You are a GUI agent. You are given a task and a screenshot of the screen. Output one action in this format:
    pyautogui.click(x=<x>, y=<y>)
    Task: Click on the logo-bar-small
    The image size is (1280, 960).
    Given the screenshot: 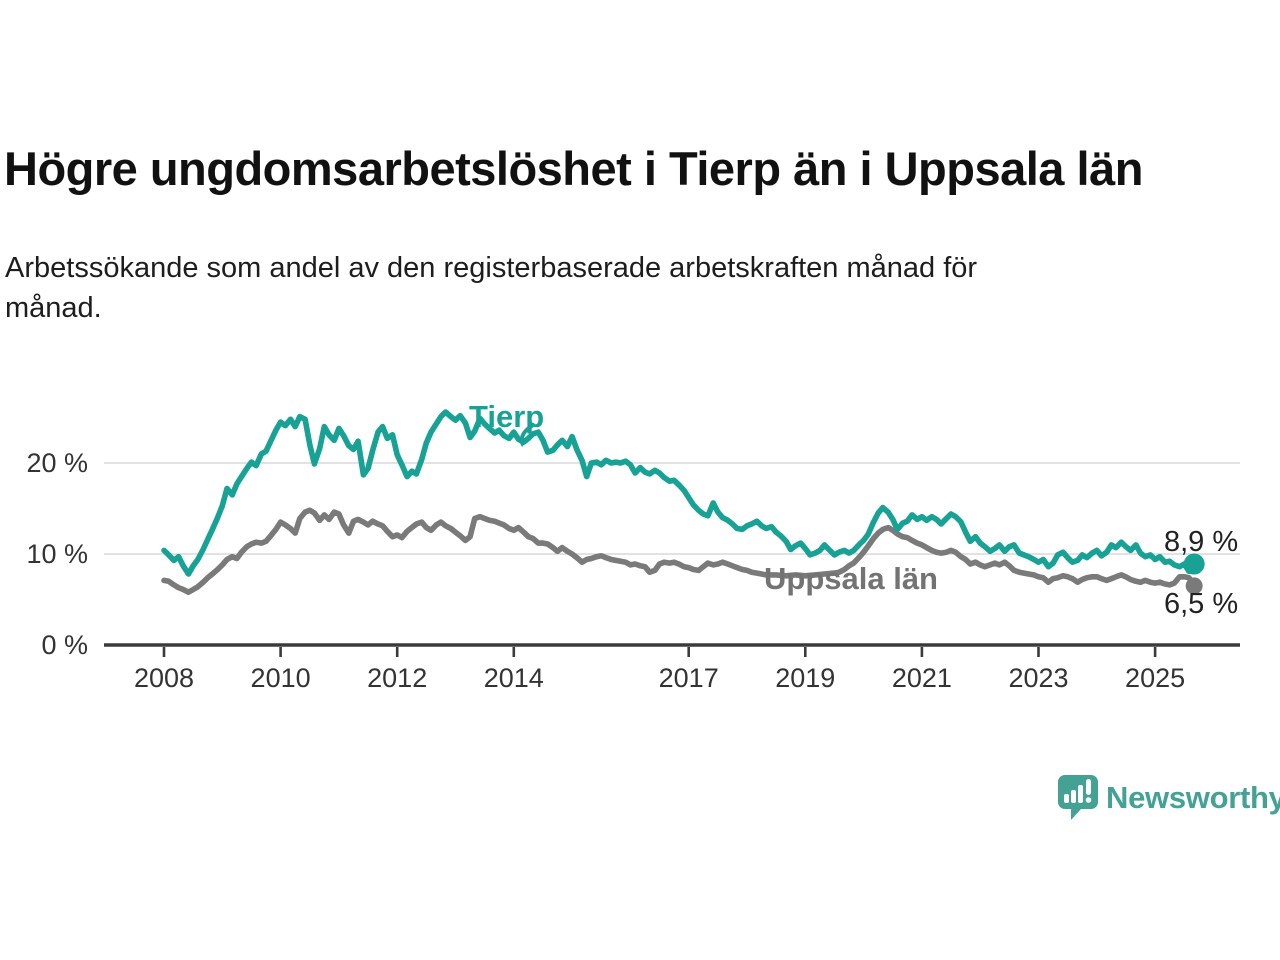 What is the action you would take?
    pyautogui.click(x=1066, y=798)
    